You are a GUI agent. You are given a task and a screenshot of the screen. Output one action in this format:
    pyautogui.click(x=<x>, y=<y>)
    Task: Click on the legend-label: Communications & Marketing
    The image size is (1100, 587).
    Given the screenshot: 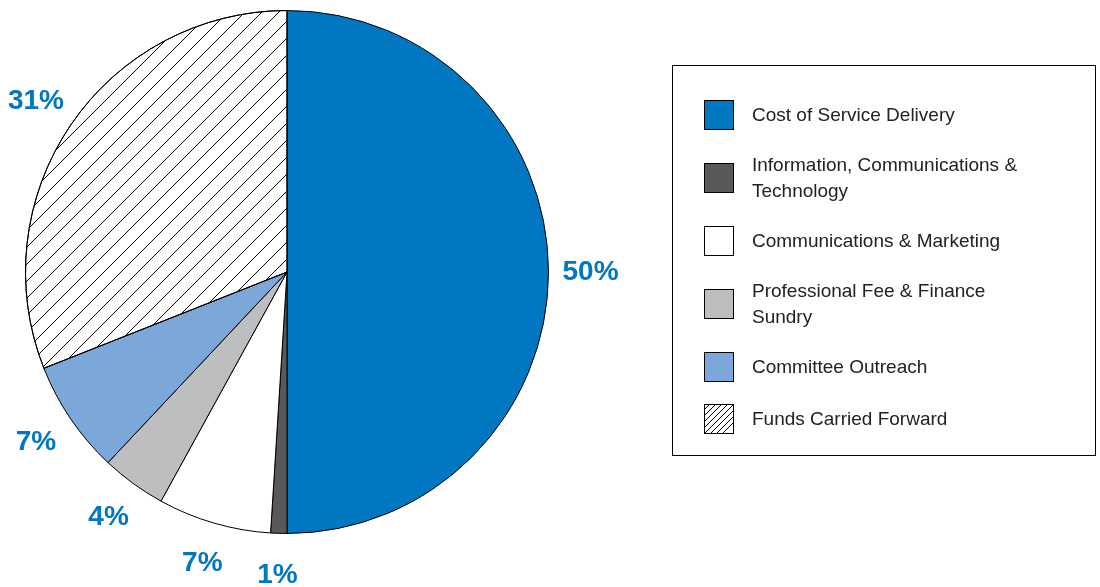 What is the action you would take?
    pyautogui.click(x=877, y=241)
    